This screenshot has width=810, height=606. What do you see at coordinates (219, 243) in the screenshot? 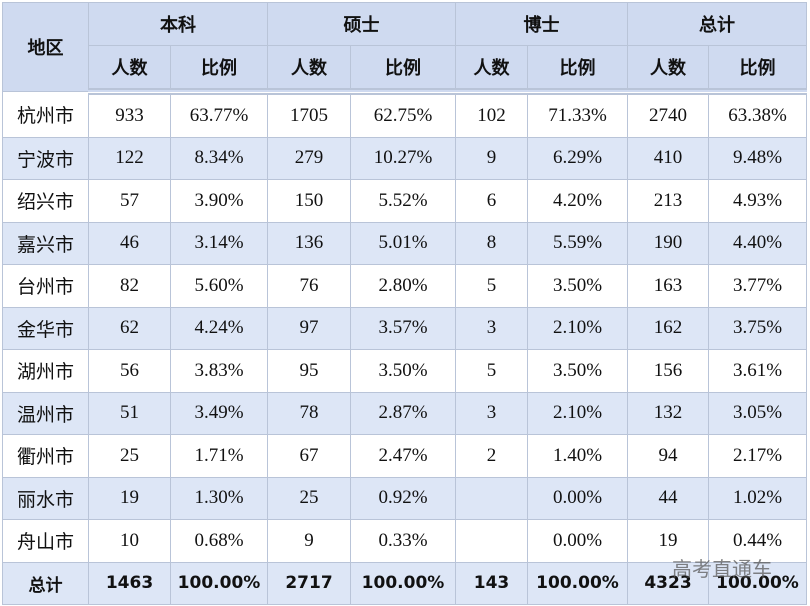
I see `value-cell: 3.14%` at bounding box center [219, 243].